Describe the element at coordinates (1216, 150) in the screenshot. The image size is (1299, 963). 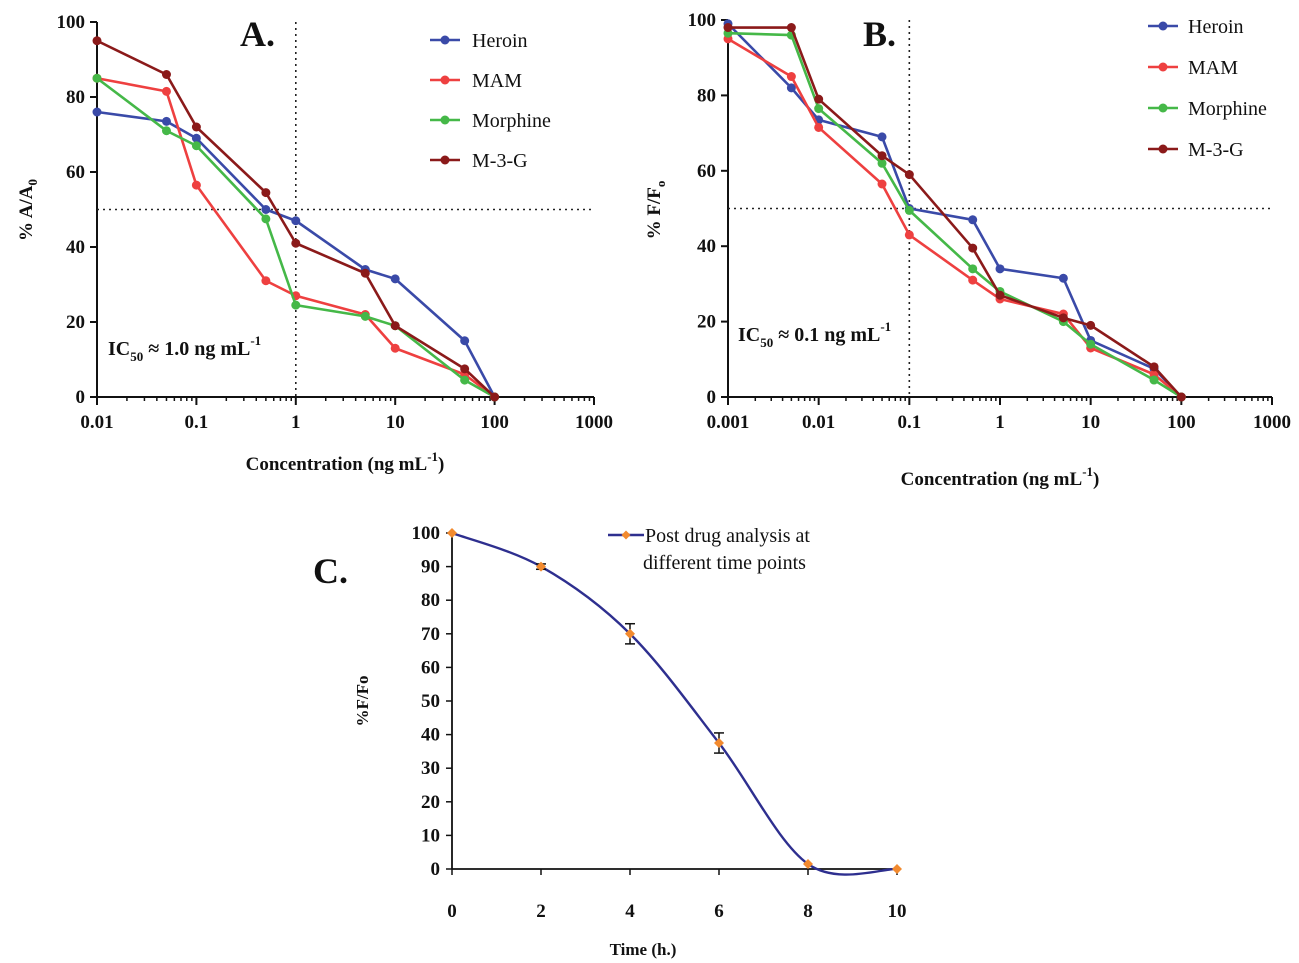
I see `legend-label: M-3-G` at that location.